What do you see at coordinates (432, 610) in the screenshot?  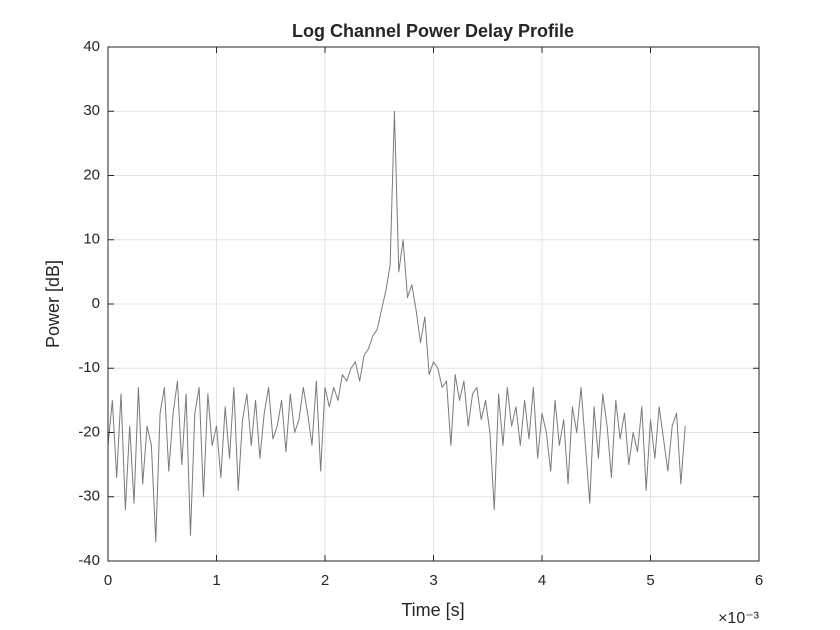 I see `x-axis-label: Time [s]` at bounding box center [432, 610].